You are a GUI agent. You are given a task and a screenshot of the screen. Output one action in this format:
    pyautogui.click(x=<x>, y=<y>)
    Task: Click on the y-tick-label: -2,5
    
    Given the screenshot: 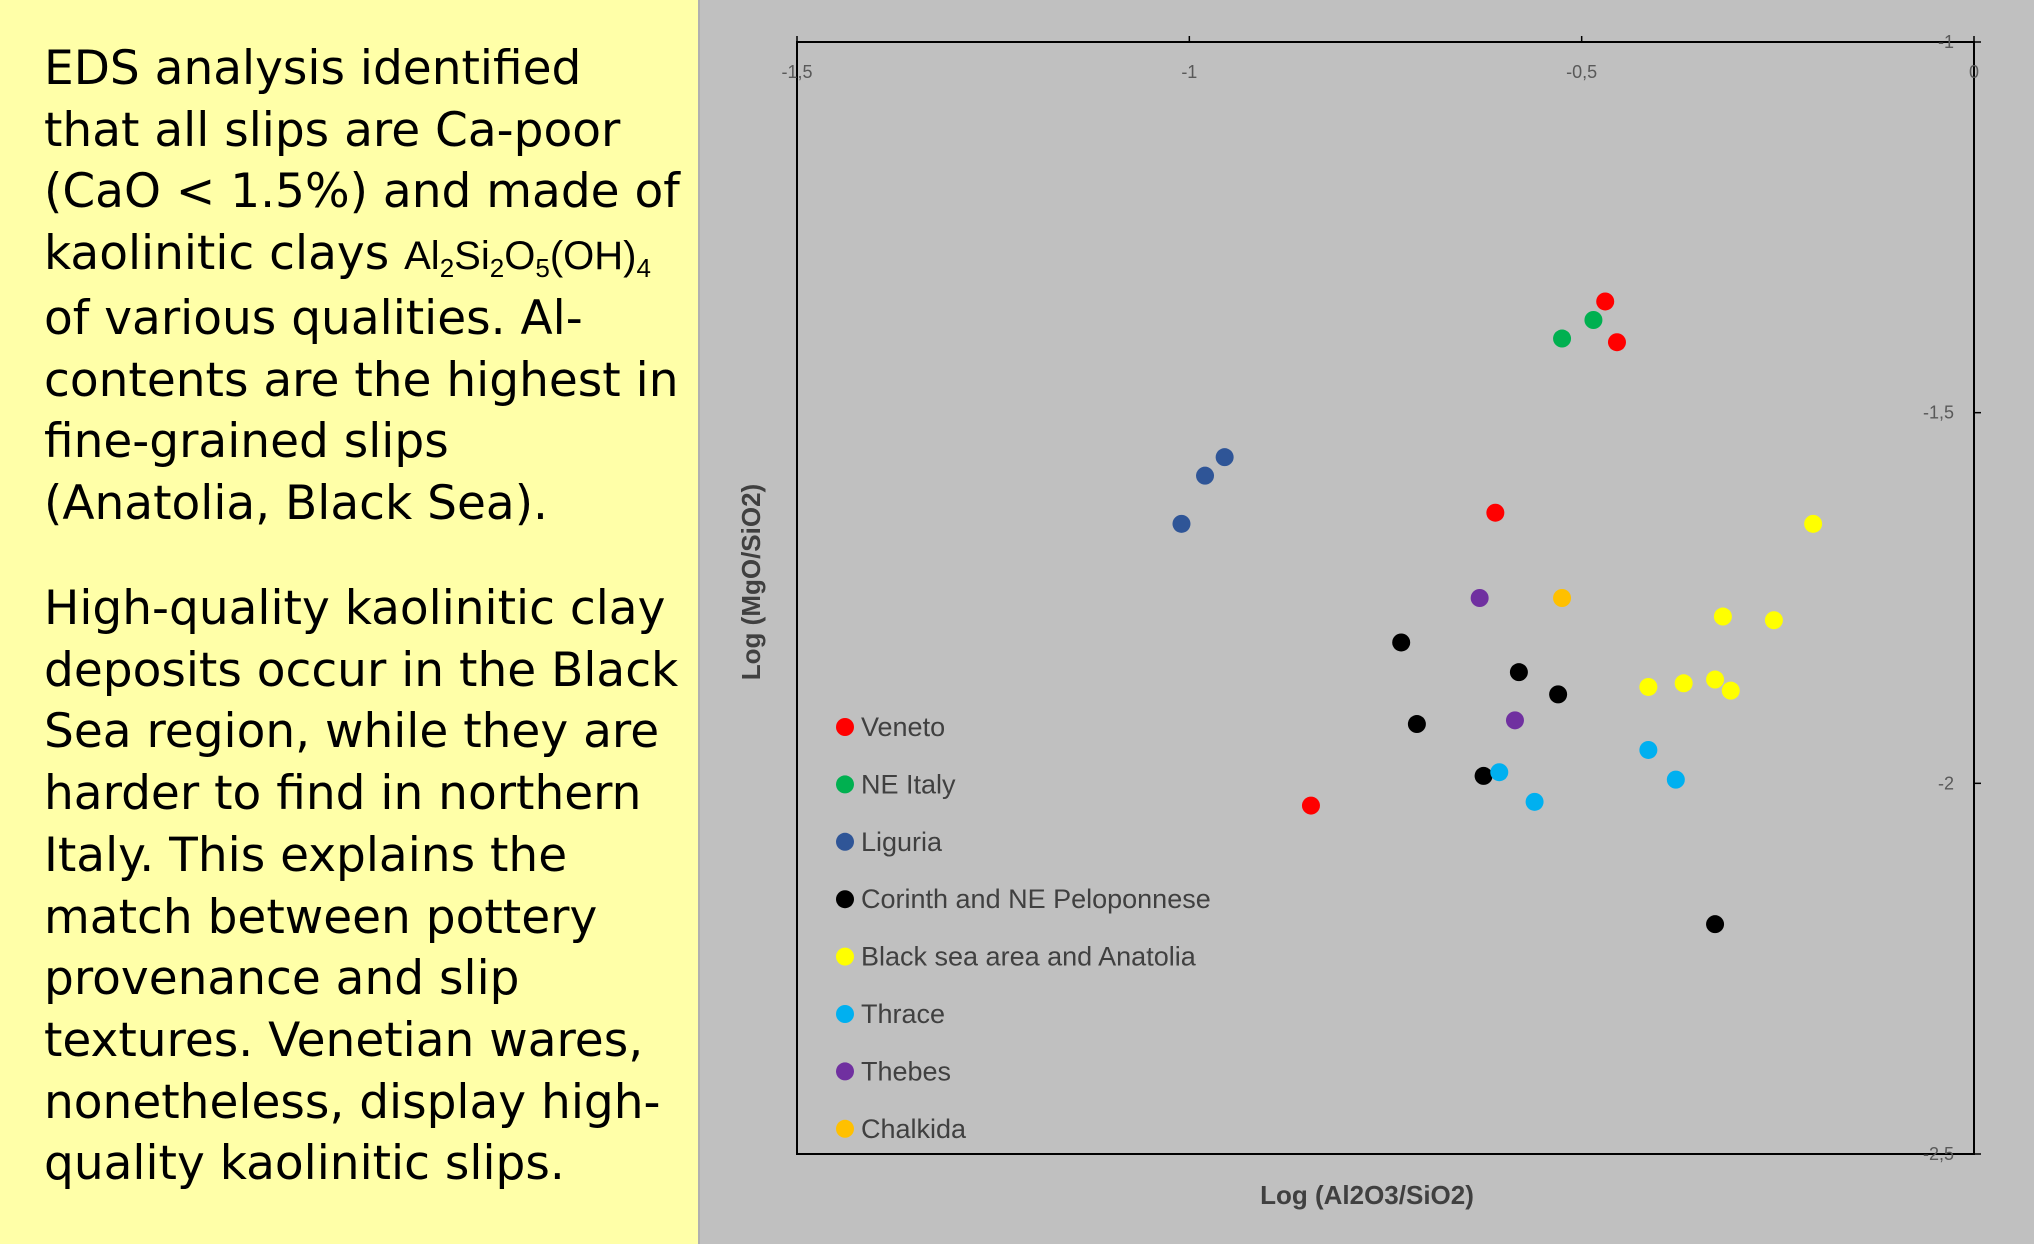 What is the action you would take?
    pyautogui.click(x=1938, y=1154)
    